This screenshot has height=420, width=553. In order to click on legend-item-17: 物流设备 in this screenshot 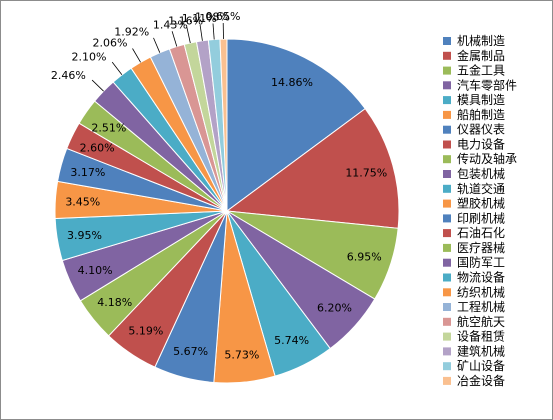, I will do `click(474, 278)`.